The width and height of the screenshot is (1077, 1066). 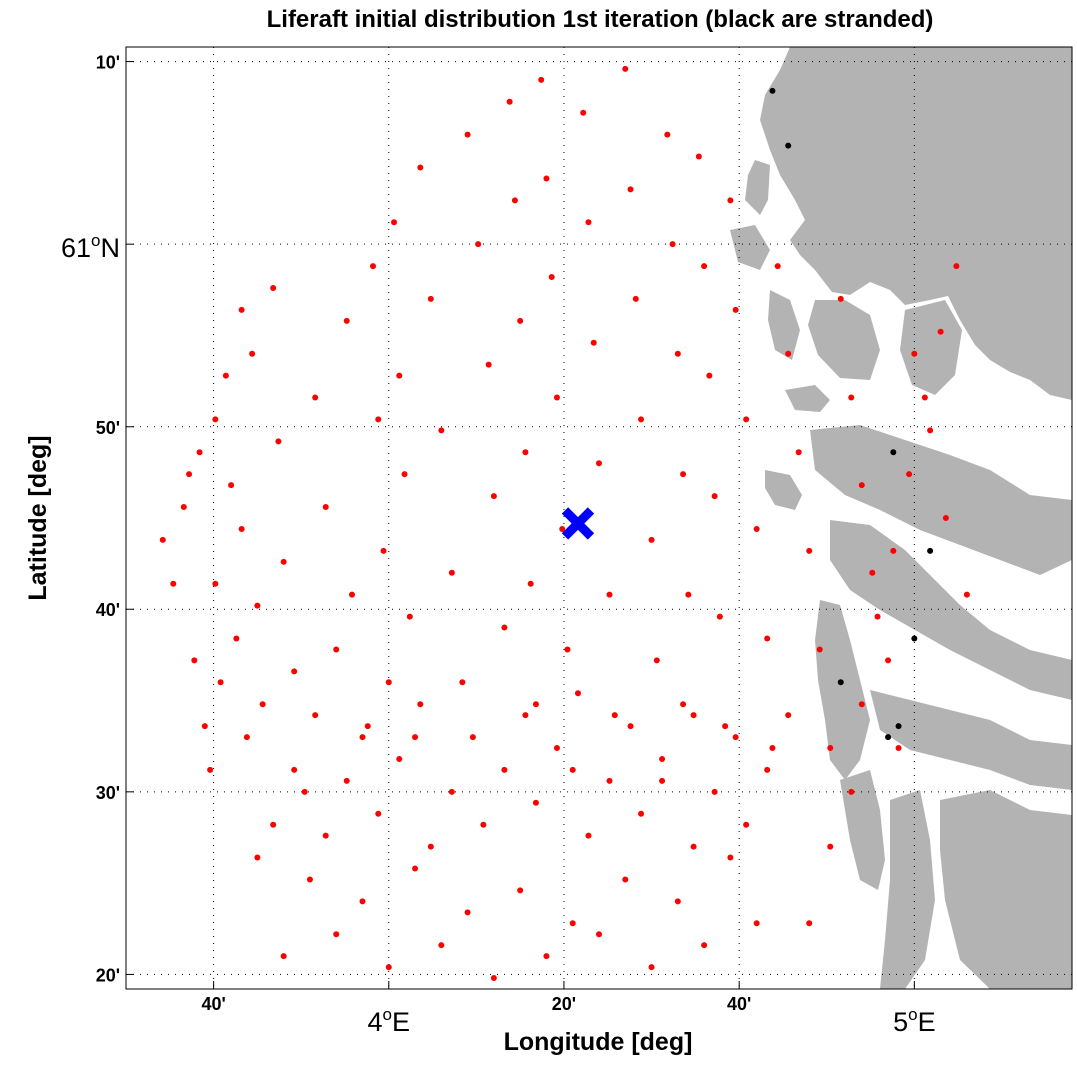 I want to click on release-x-stroke, so click(x=578, y=523).